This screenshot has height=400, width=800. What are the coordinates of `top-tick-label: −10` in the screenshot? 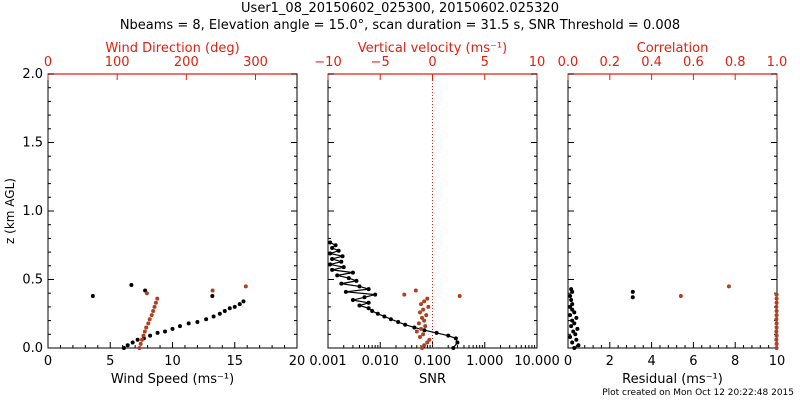 It's located at (327, 62).